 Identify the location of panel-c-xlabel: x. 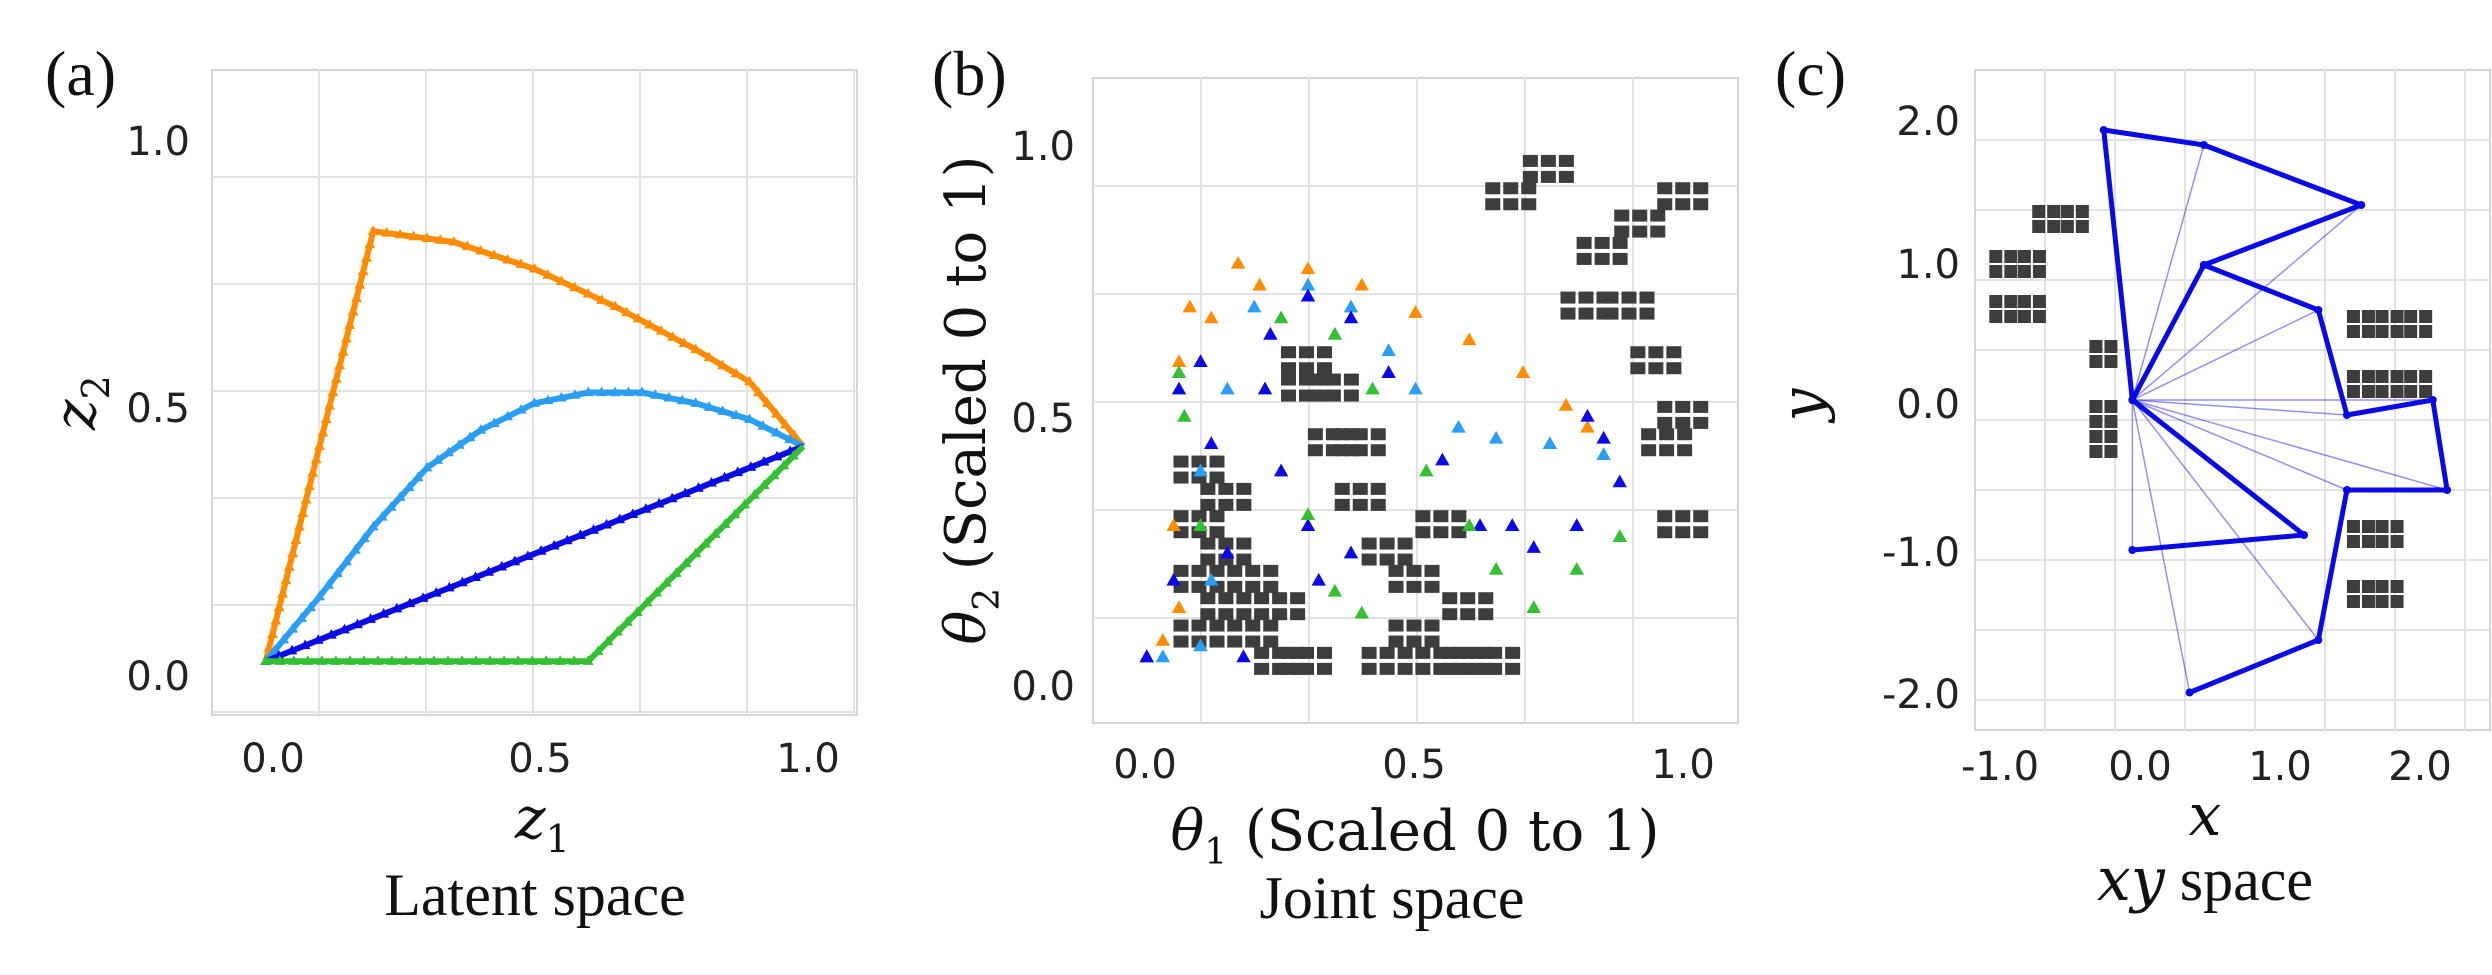
(2205, 815).